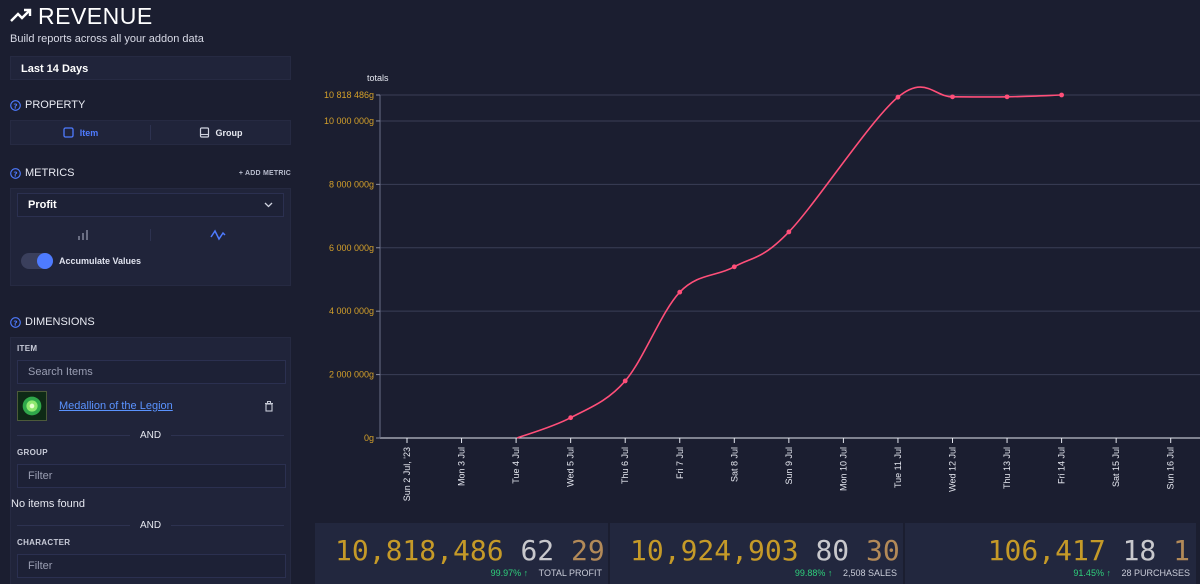 The width and height of the screenshot is (1200, 584). I want to click on x-tick-label: Tue 11 Jul, so click(898, 467).